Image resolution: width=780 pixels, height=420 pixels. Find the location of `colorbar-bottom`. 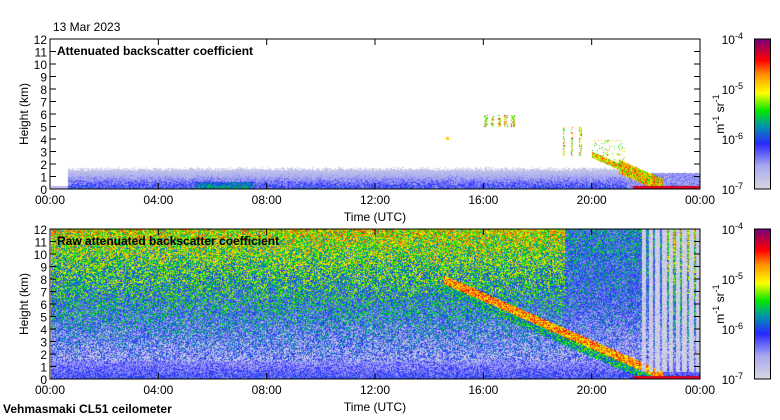

colorbar-bottom is located at coordinates (763, 304).